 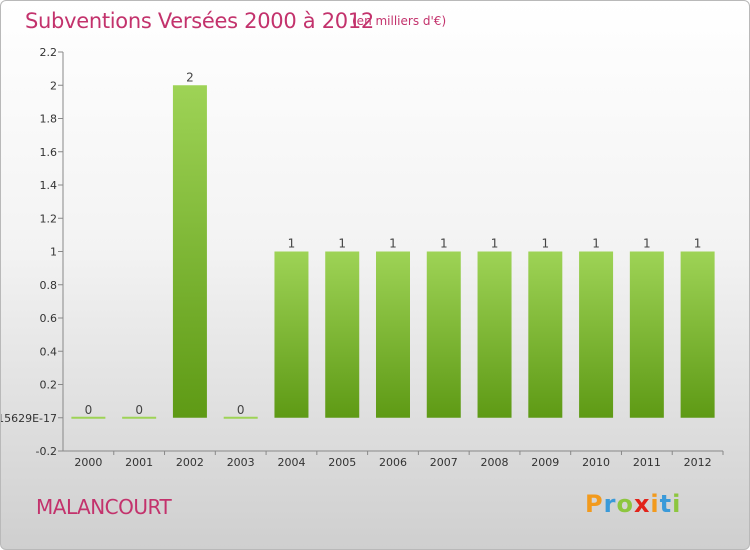 What do you see at coordinates (666, 504) in the screenshot?
I see `logo-letter: t` at bounding box center [666, 504].